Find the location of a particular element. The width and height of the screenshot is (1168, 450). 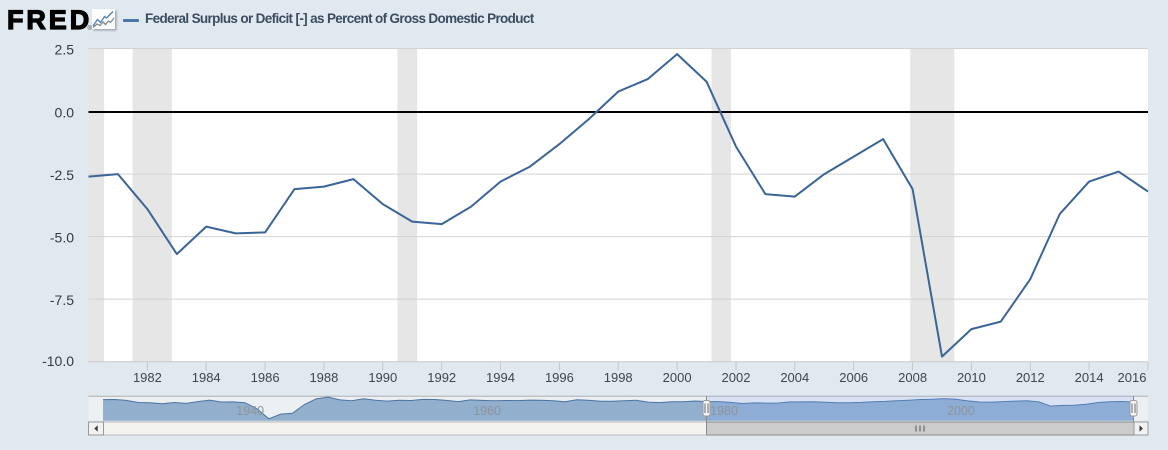

svg-text: 2014 is located at coordinates (1089, 377).